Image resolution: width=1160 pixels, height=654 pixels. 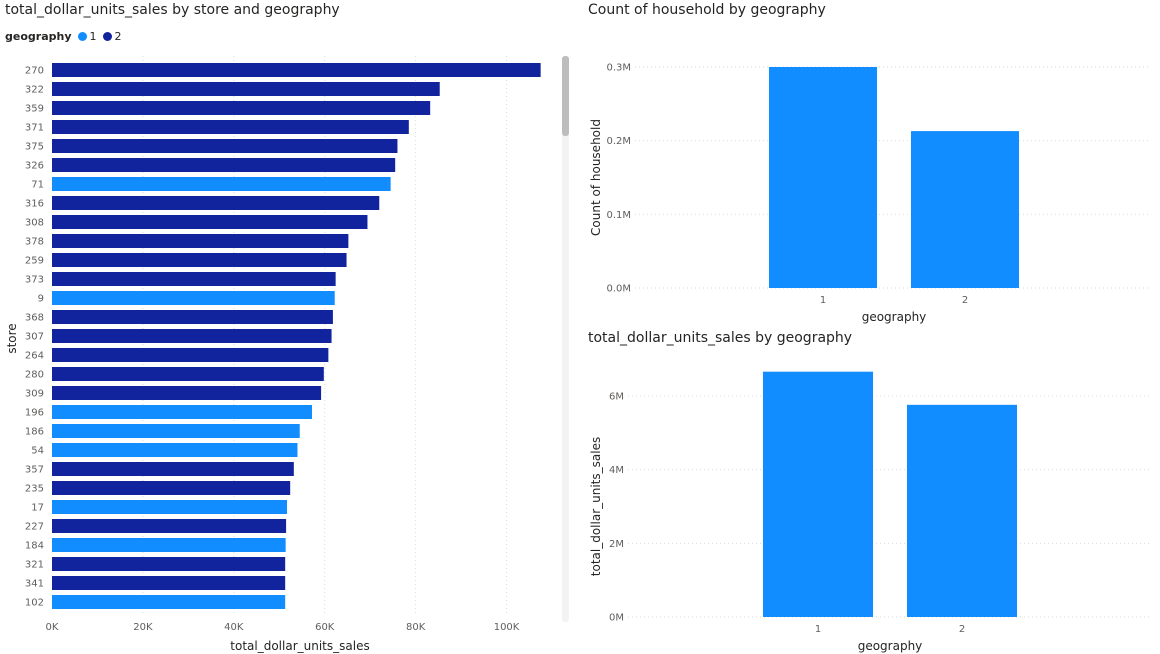 What do you see at coordinates (34, 337) in the screenshot?
I see `y-tick-label: 307` at bounding box center [34, 337].